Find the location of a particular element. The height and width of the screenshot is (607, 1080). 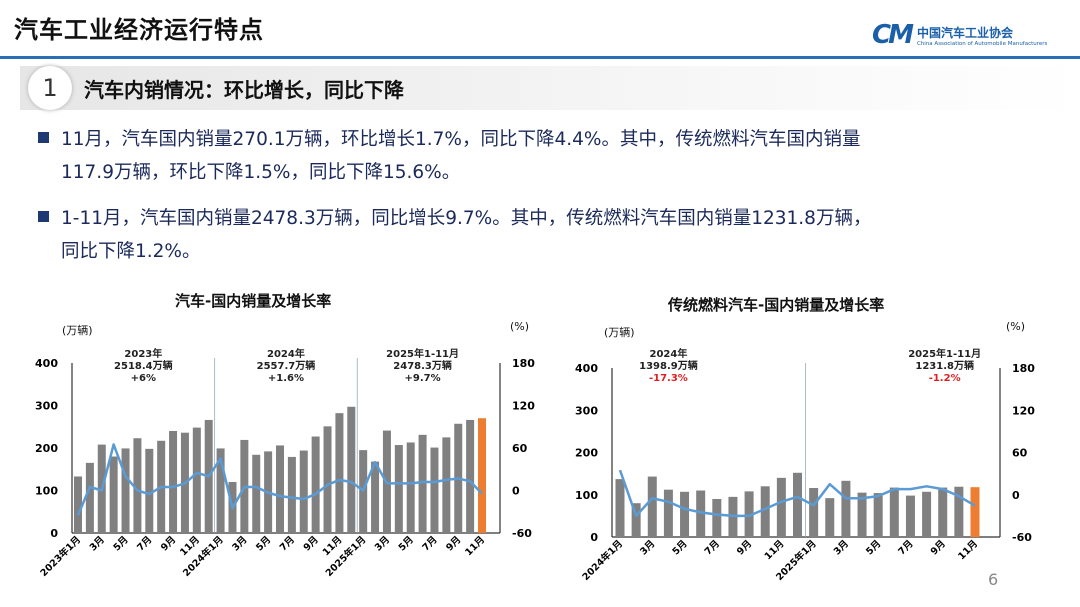

chart-2-x-tick: 3月 is located at coordinates (841, 547).